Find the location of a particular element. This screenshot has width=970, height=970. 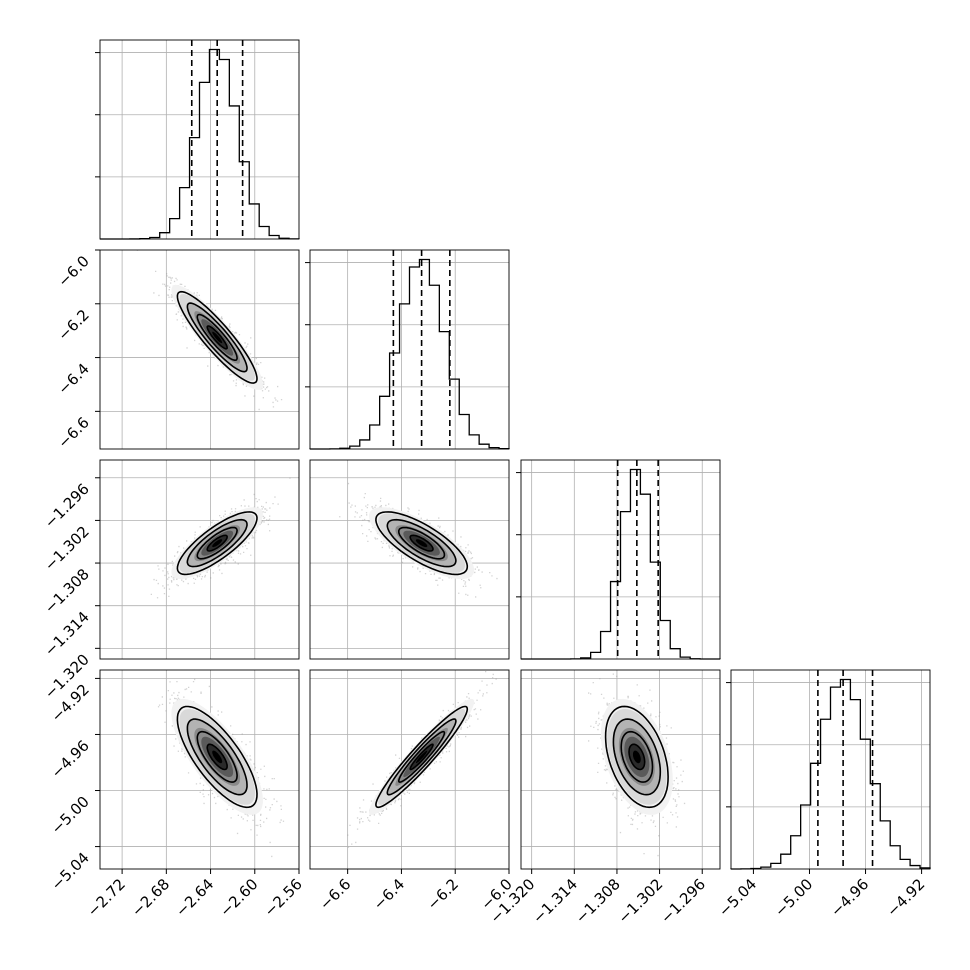

y-tick-label: −1.302 is located at coordinates (67, 549).